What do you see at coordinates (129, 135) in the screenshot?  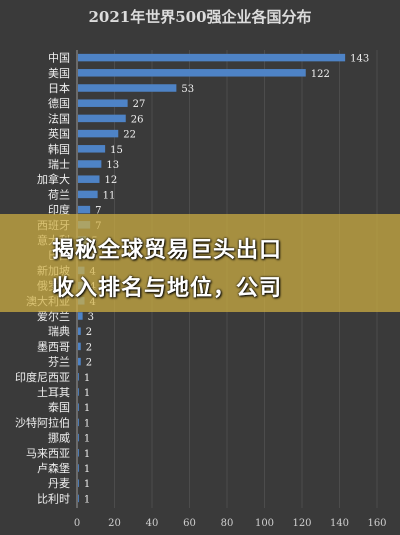 I see `value-label: 22` at bounding box center [129, 135].